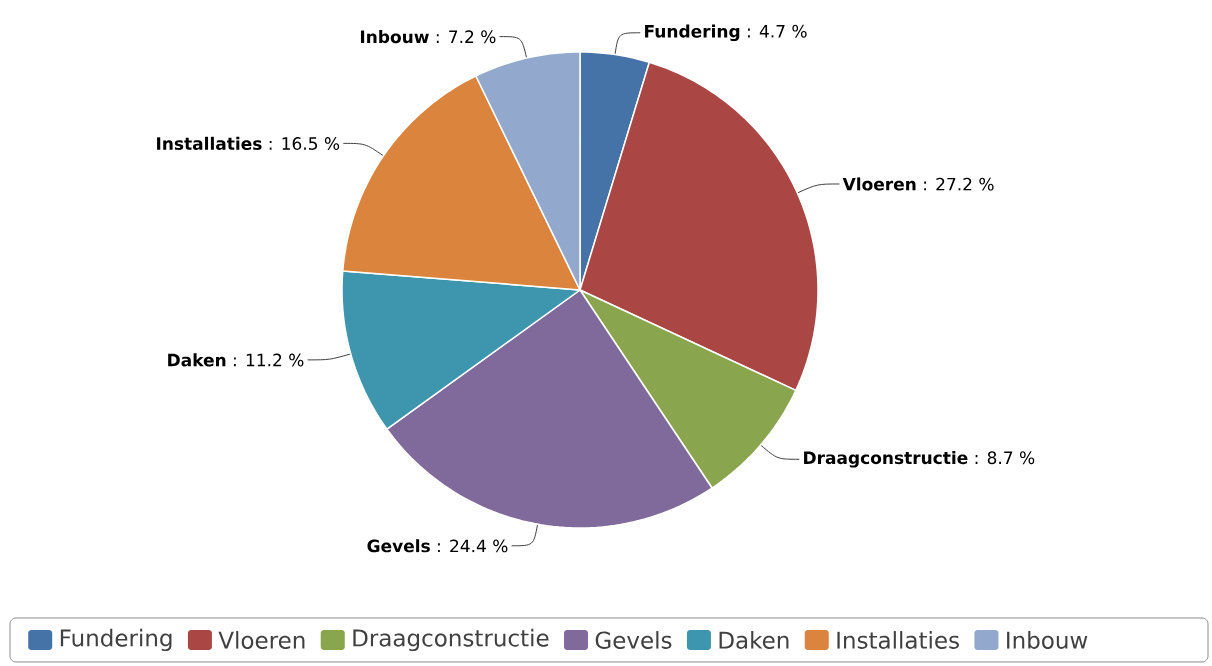 This screenshot has height=666, width=1212. I want to click on data-label: Installaties : 16.5 %, so click(248, 143).